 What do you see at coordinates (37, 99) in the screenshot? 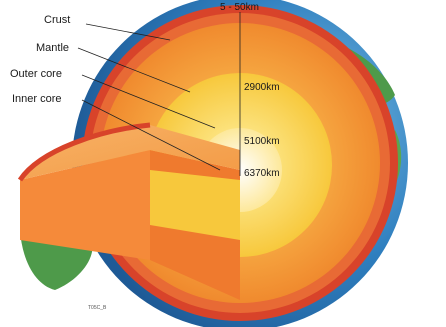
I see `label-inner-core: Inner core` at bounding box center [37, 99].